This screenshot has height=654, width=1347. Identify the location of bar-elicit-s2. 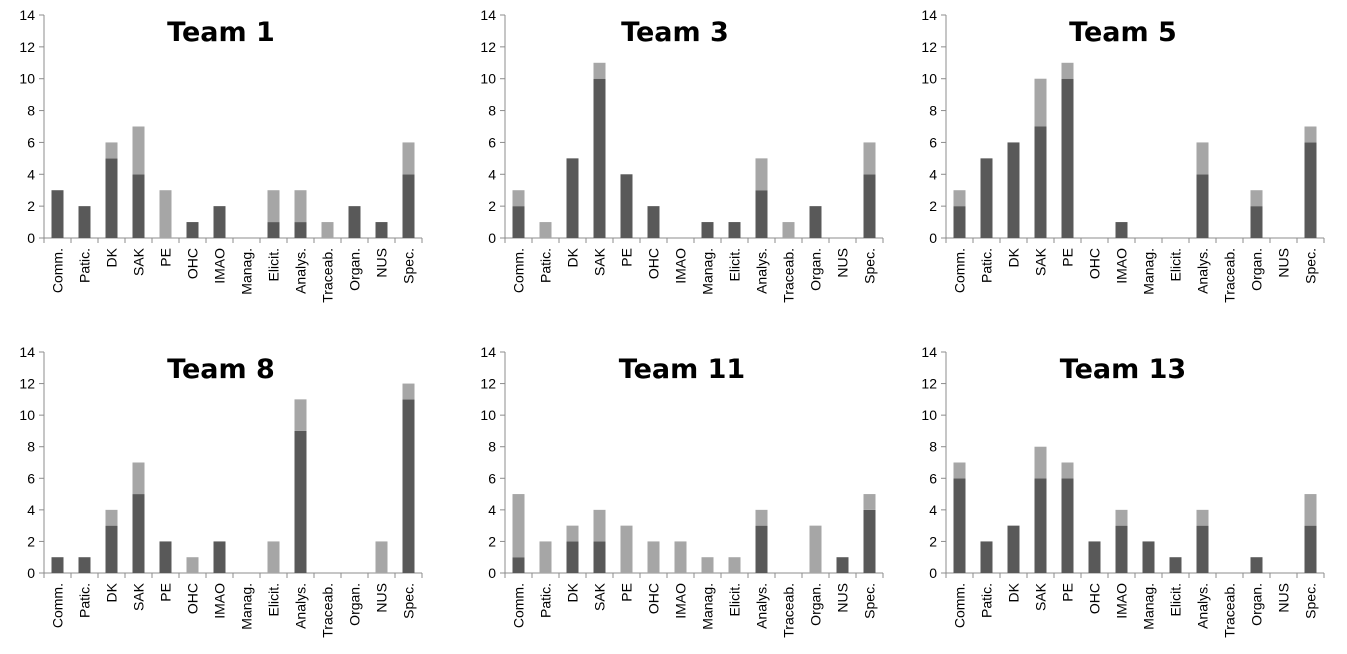
(734, 565).